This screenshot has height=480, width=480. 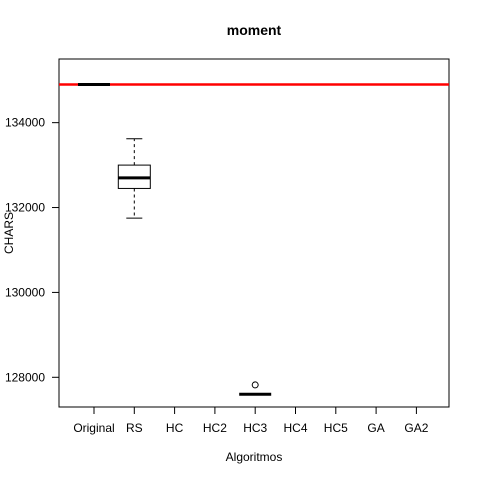 I want to click on x-tick-label: RS, so click(x=134, y=428).